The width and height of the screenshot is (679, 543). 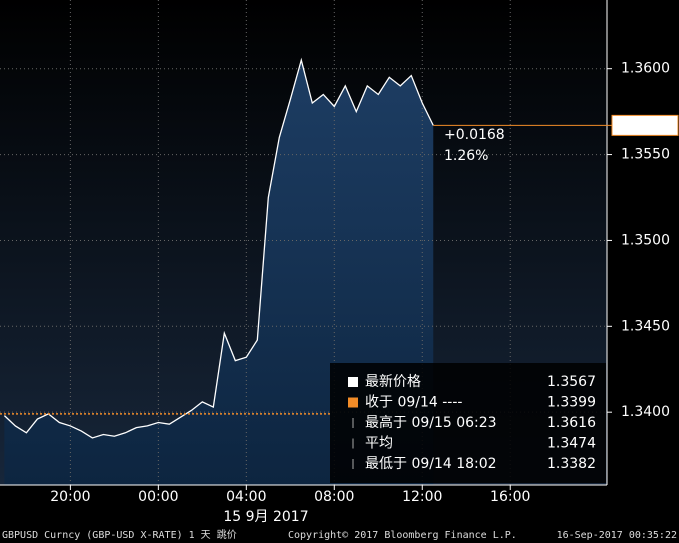 I want to click on x-tick-label: 16:00, so click(x=510, y=497).